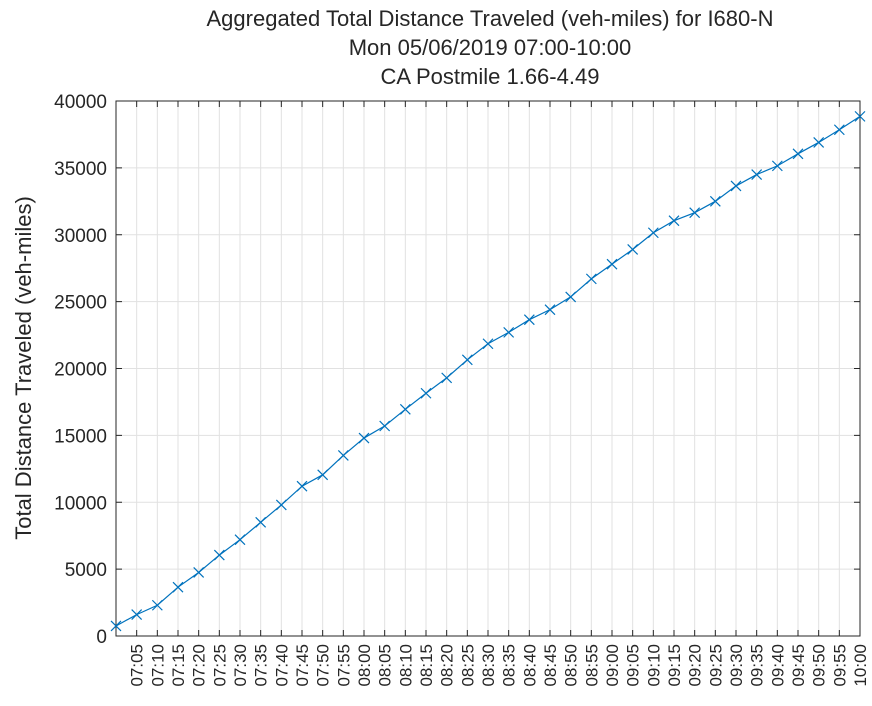 The width and height of the screenshot is (872, 706). Describe the element at coordinates (736, 665) in the screenshot. I see `x-tick-label: 09:30` at that location.